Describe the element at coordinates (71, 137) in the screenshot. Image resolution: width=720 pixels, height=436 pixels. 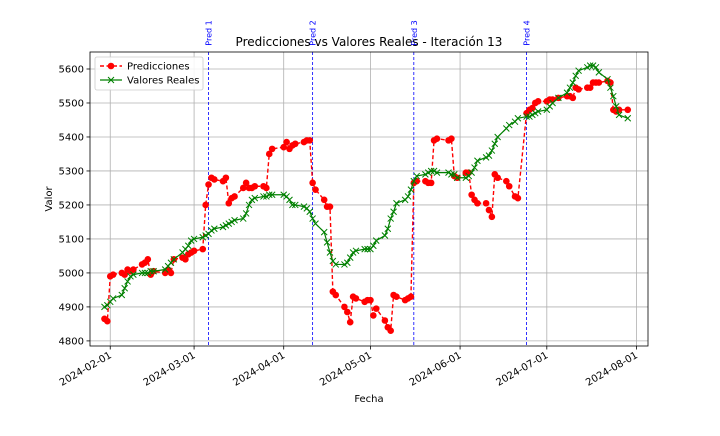
I see `y-tick-label: 5400` at that location.